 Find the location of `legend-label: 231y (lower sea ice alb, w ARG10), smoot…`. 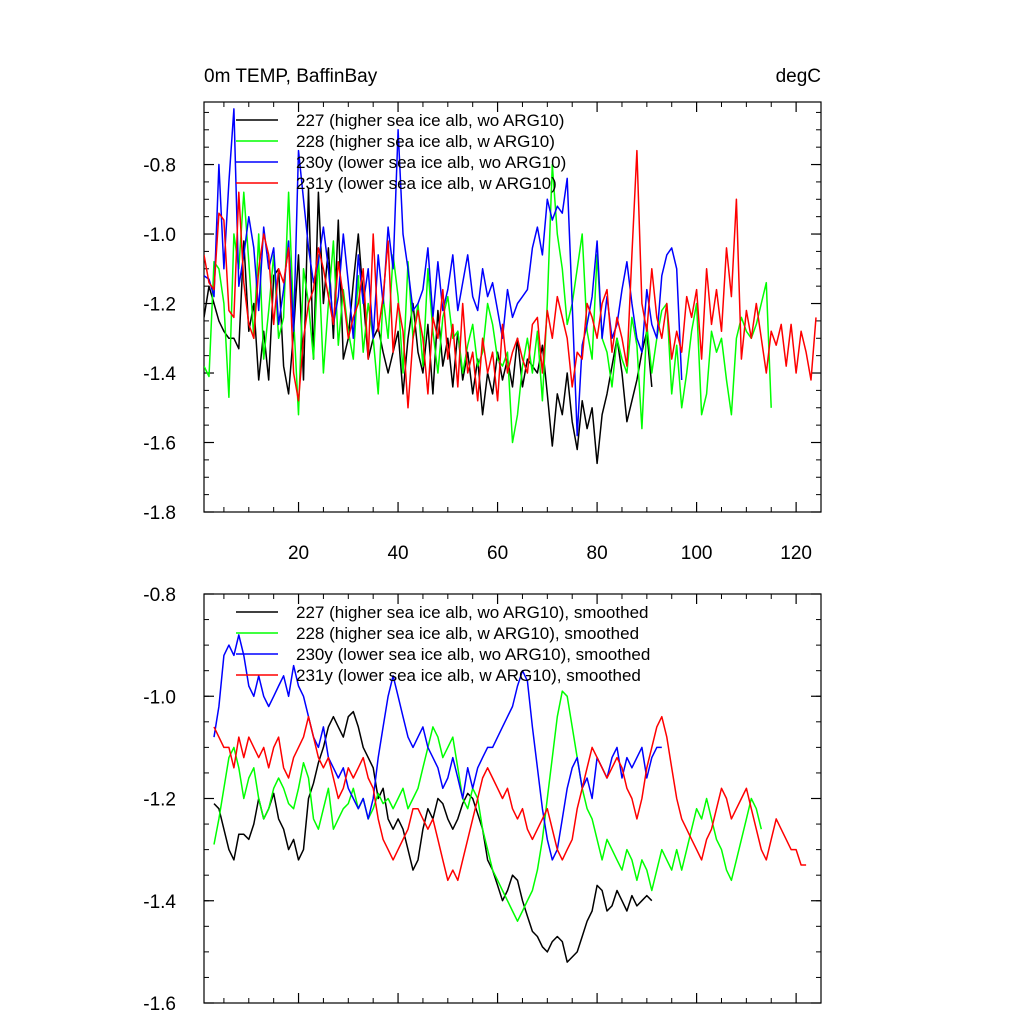

legend-label: 231y (lower sea ice alb, w ARG10), smoot… is located at coordinates (468, 675).